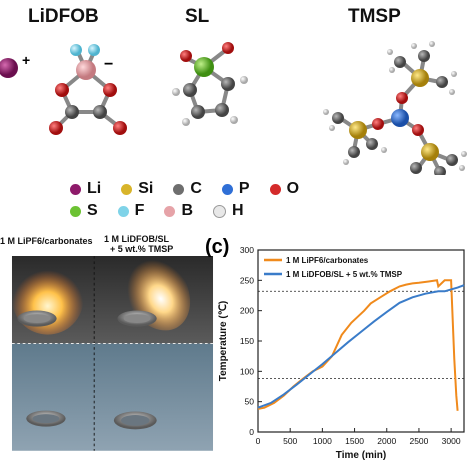 This screenshot has width=474, height=474. Describe the element at coordinates (386, 441) in the screenshot. I see `x-tick-label: 2000` at that location.